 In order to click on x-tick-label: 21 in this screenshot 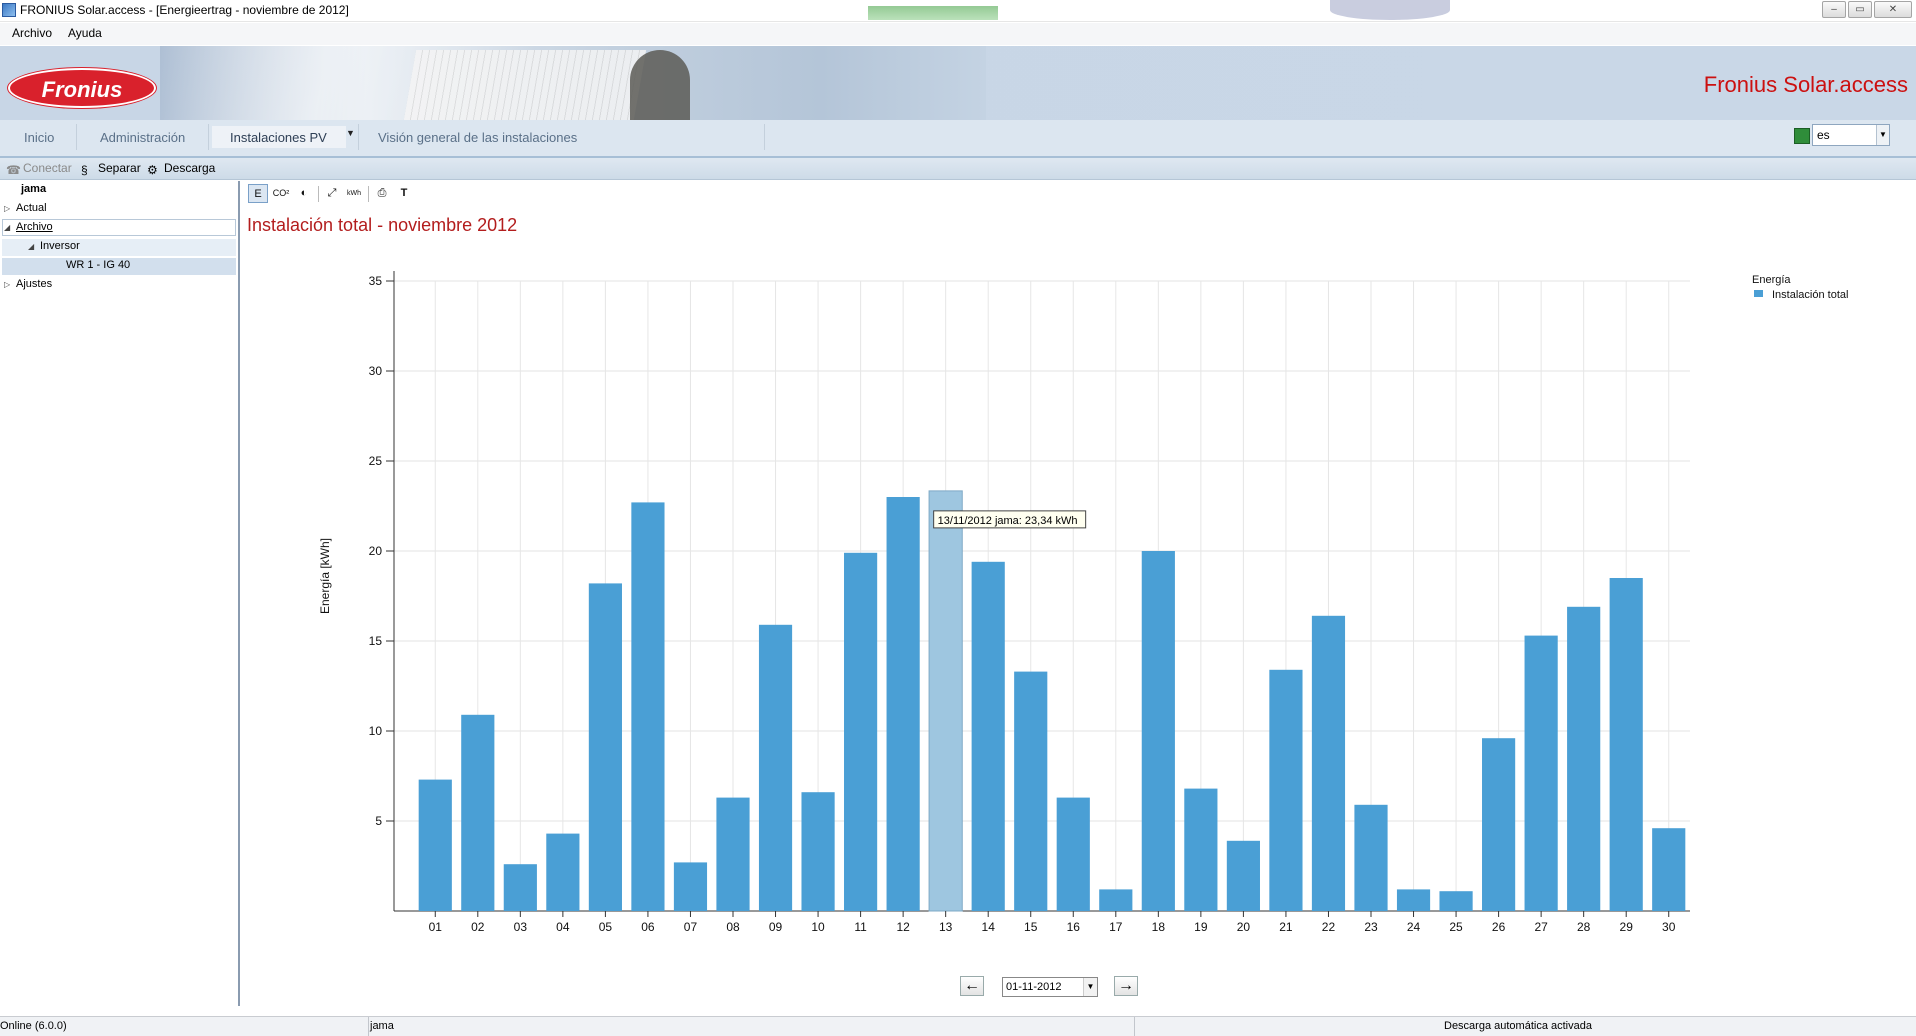, I will do `click(1286, 927)`.